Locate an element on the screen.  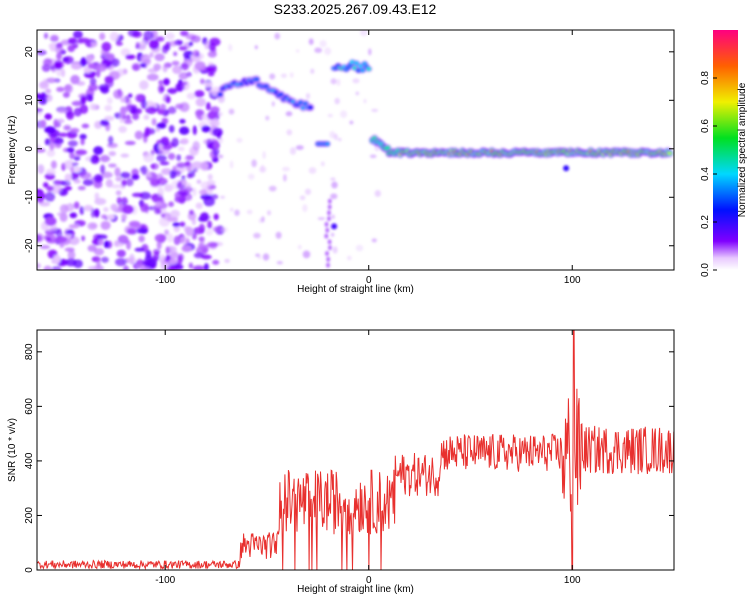
y-tick-label: 20 is located at coordinates (29, 52).